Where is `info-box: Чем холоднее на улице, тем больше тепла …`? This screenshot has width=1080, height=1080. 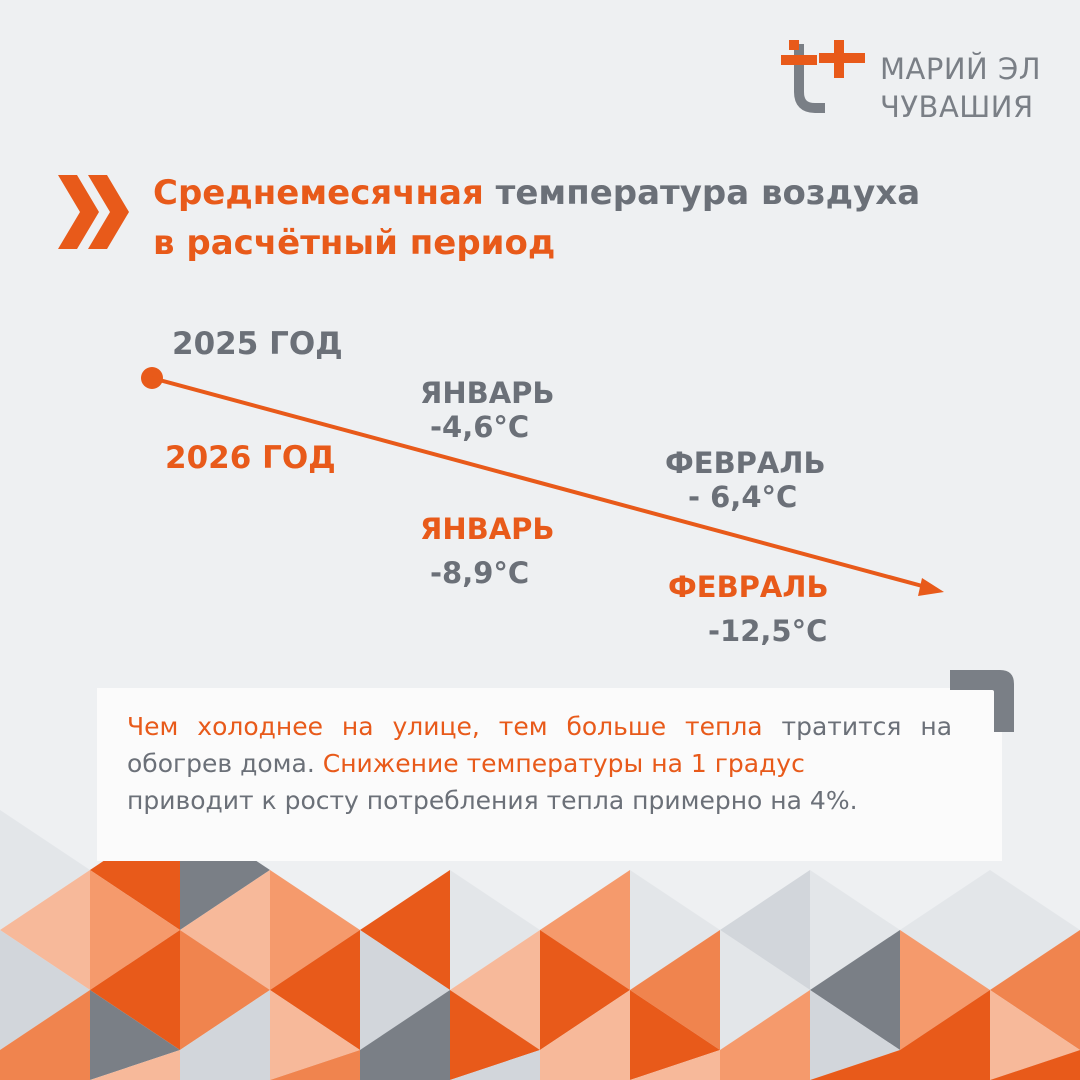
info-box: Чем холоднее на улице, тем больше тепла … is located at coordinates (549, 774).